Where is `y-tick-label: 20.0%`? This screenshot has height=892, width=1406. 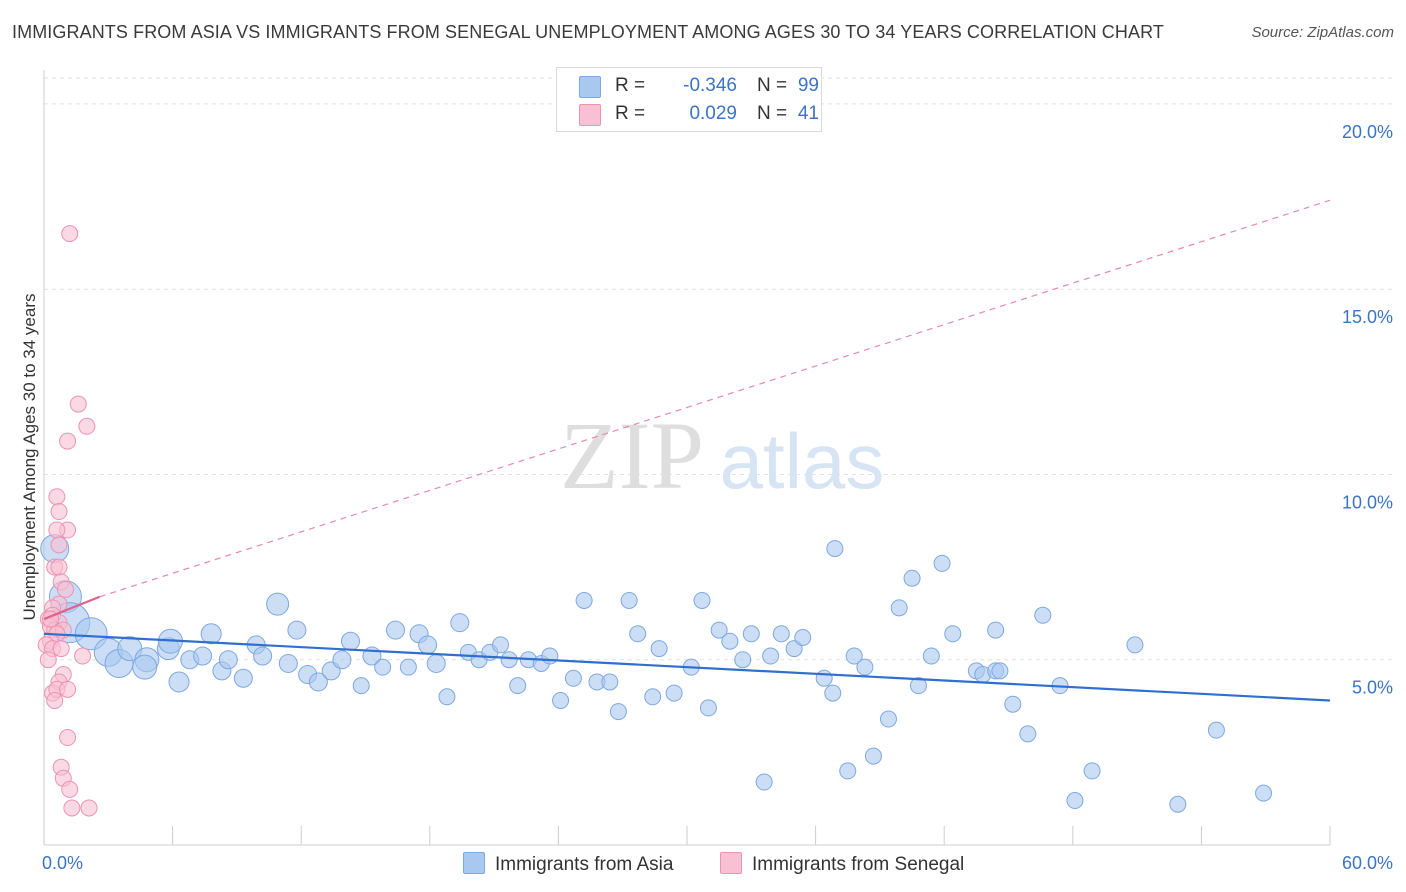 y-tick-label: 20.0% is located at coordinates (1367, 132).